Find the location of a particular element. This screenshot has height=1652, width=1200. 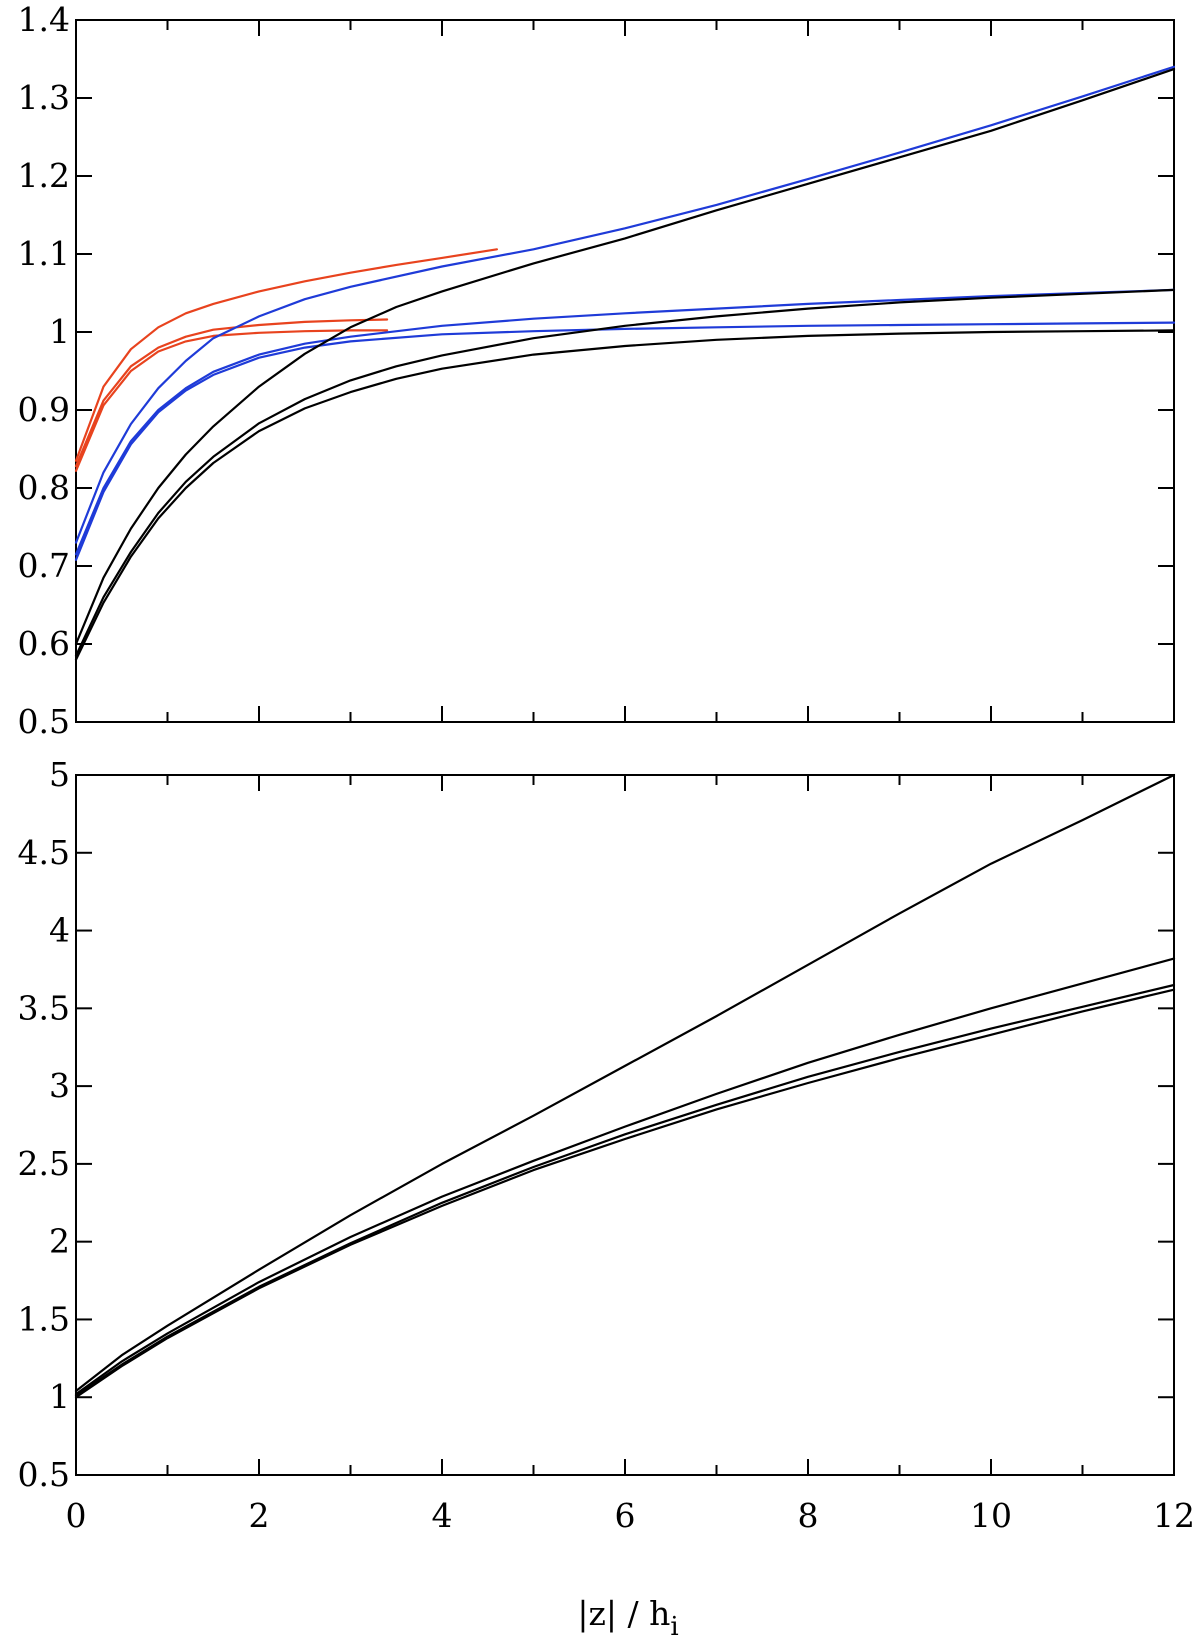

bottom-x-tick-label: 6 is located at coordinates (625, 1515).